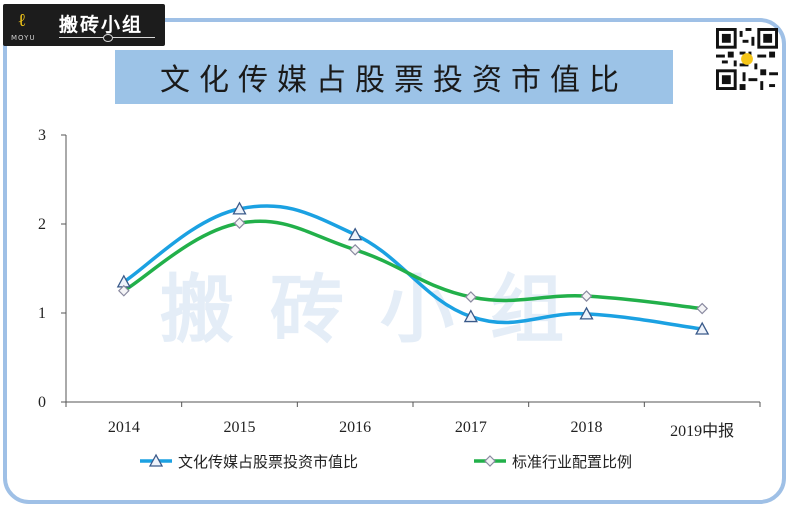 Image resolution: width=792 pixels, height=509 pixels. What do you see at coordinates (471, 427) in the screenshot?
I see `x-tick-label: 2017` at bounding box center [471, 427].